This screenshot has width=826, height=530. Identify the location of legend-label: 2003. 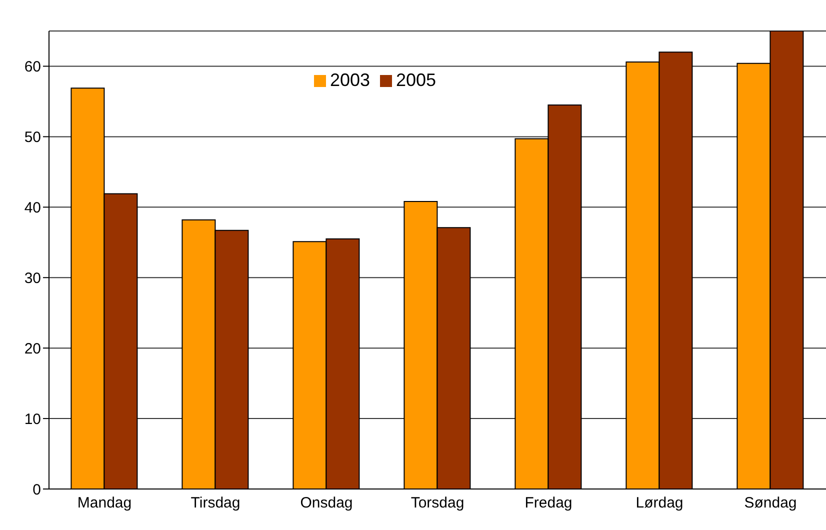
(350, 80).